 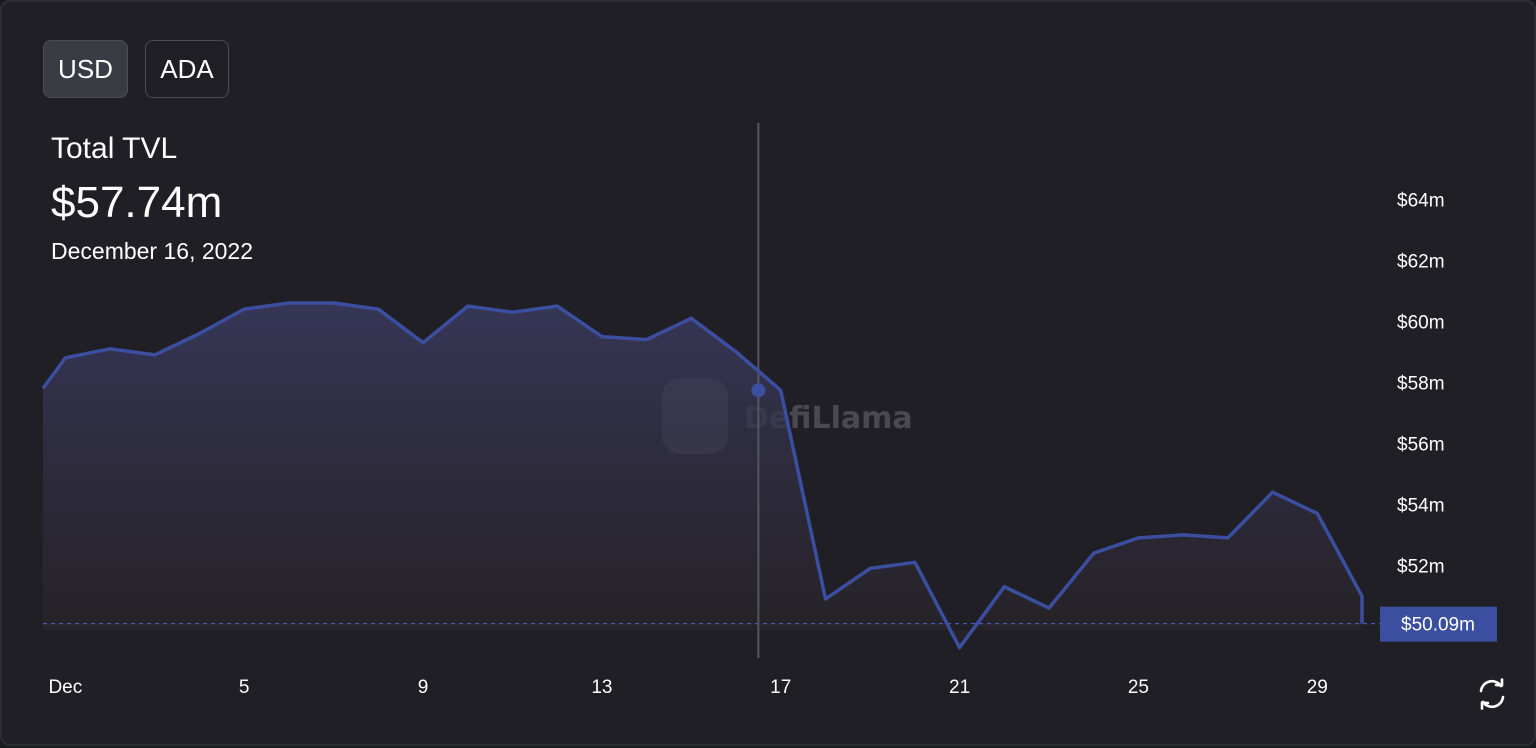 I want to click on metric-label: Total TVL, so click(x=114, y=148).